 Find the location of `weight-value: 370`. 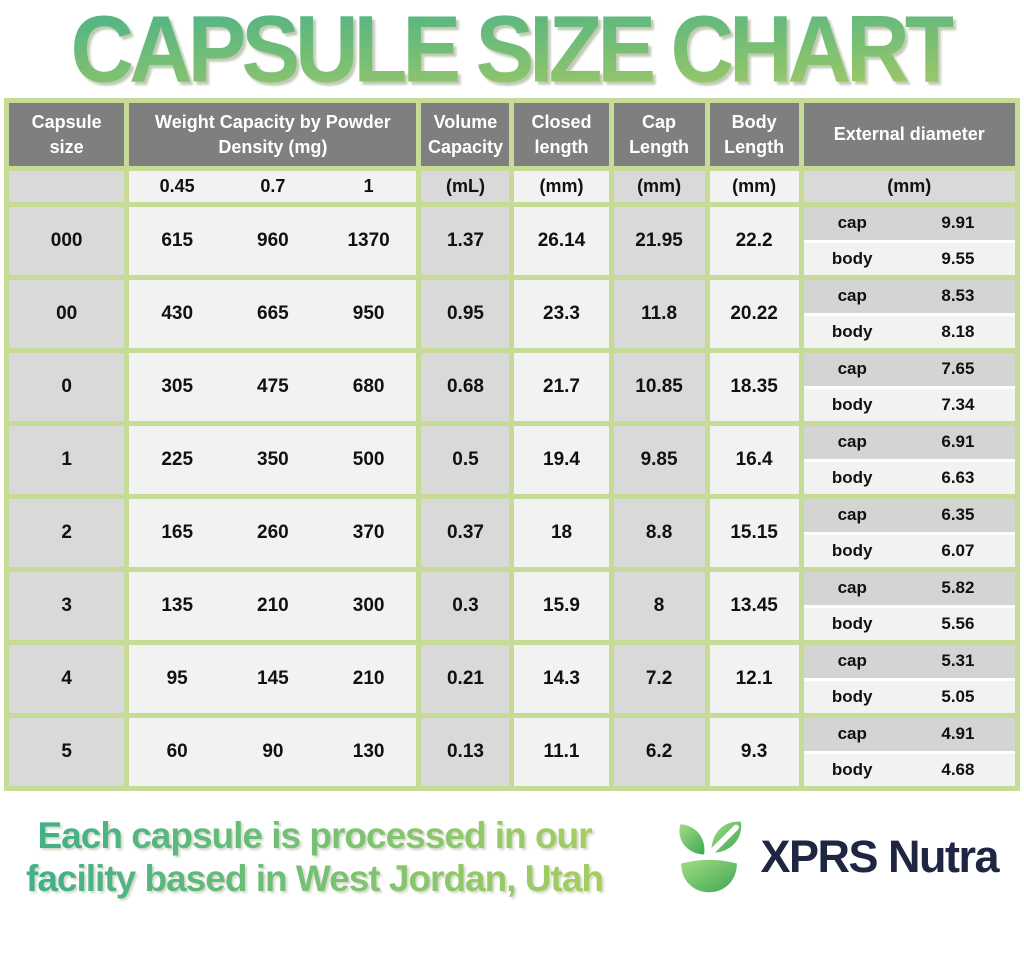

weight-value: 370 is located at coordinates (368, 532).